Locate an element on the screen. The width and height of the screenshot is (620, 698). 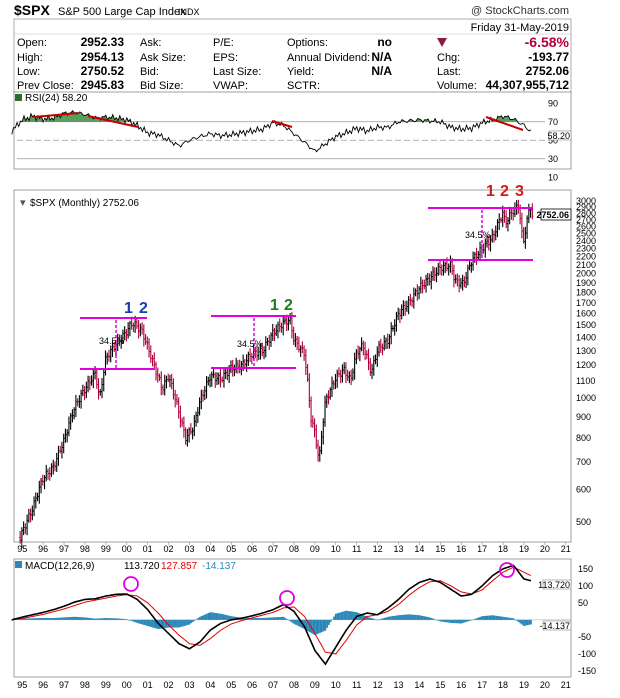
macd-y-tick: -50 is located at coordinates (584, 637).